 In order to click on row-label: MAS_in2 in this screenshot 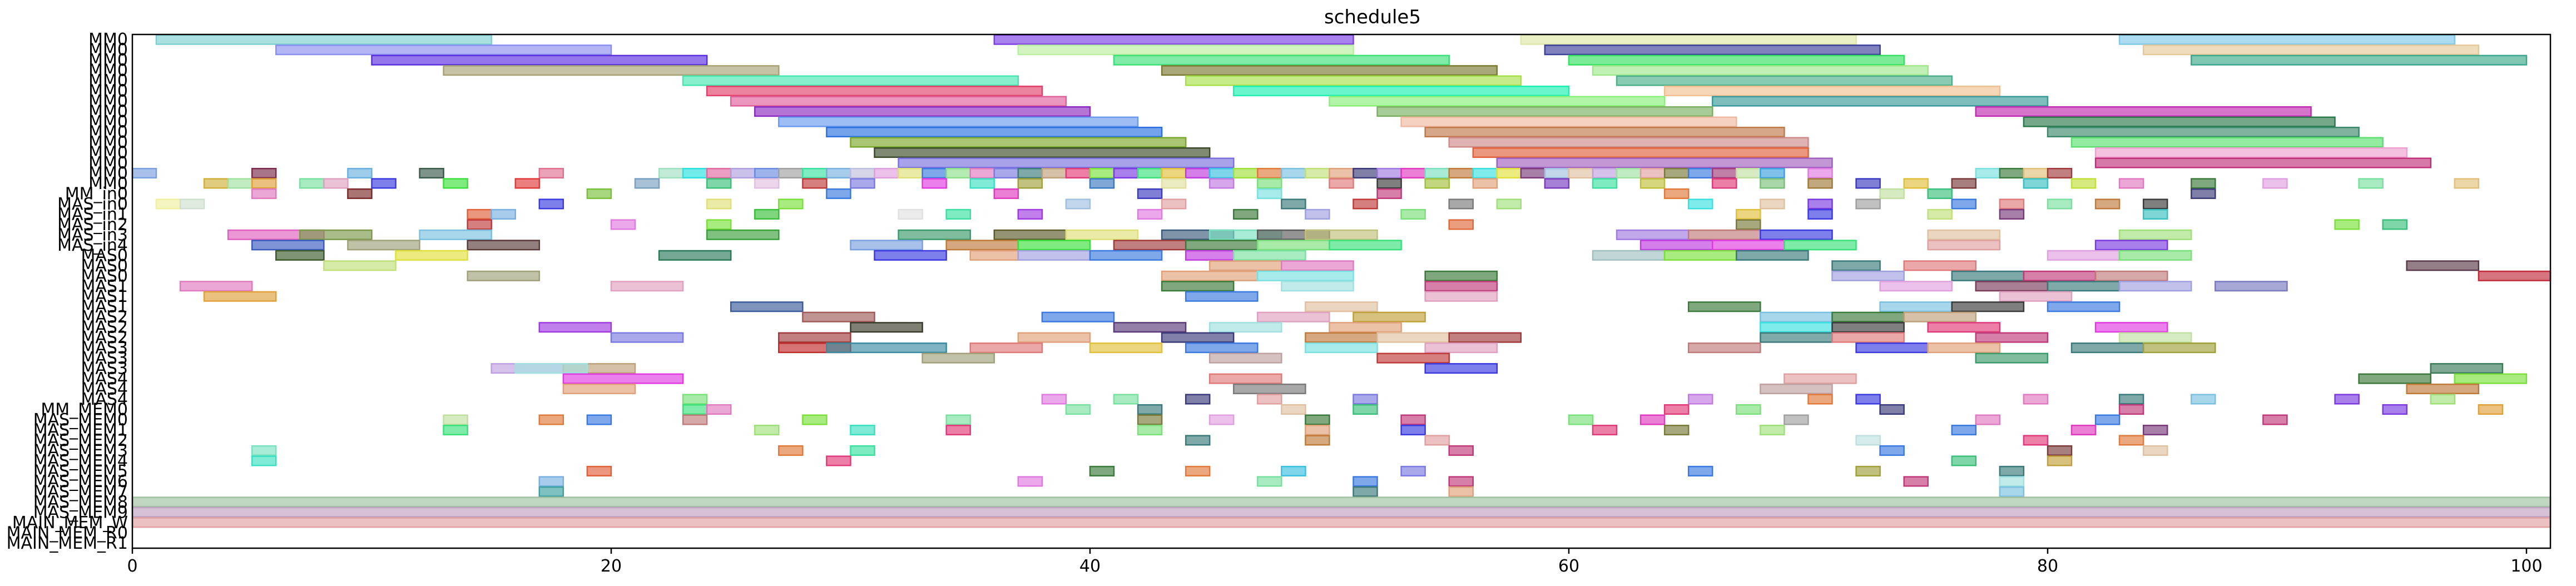, I will do `click(93, 225)`.